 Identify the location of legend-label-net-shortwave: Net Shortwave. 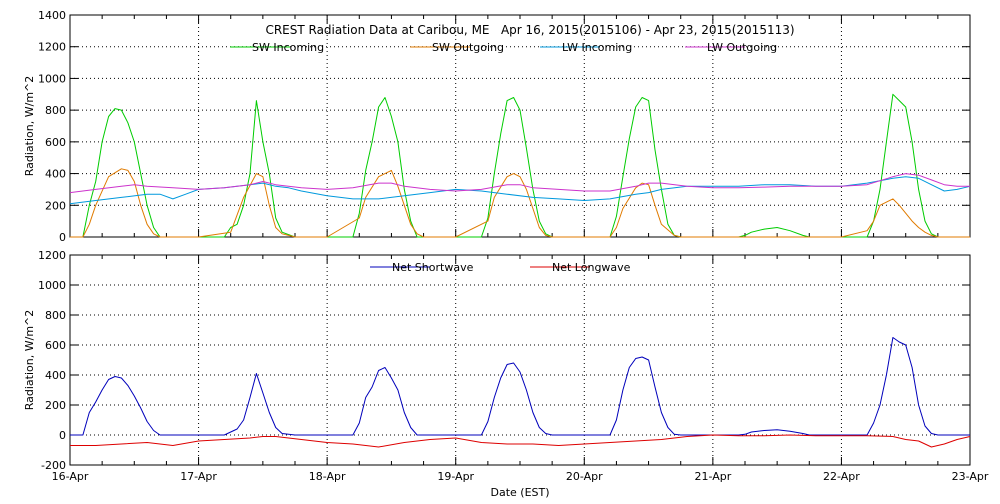
(433, 267).